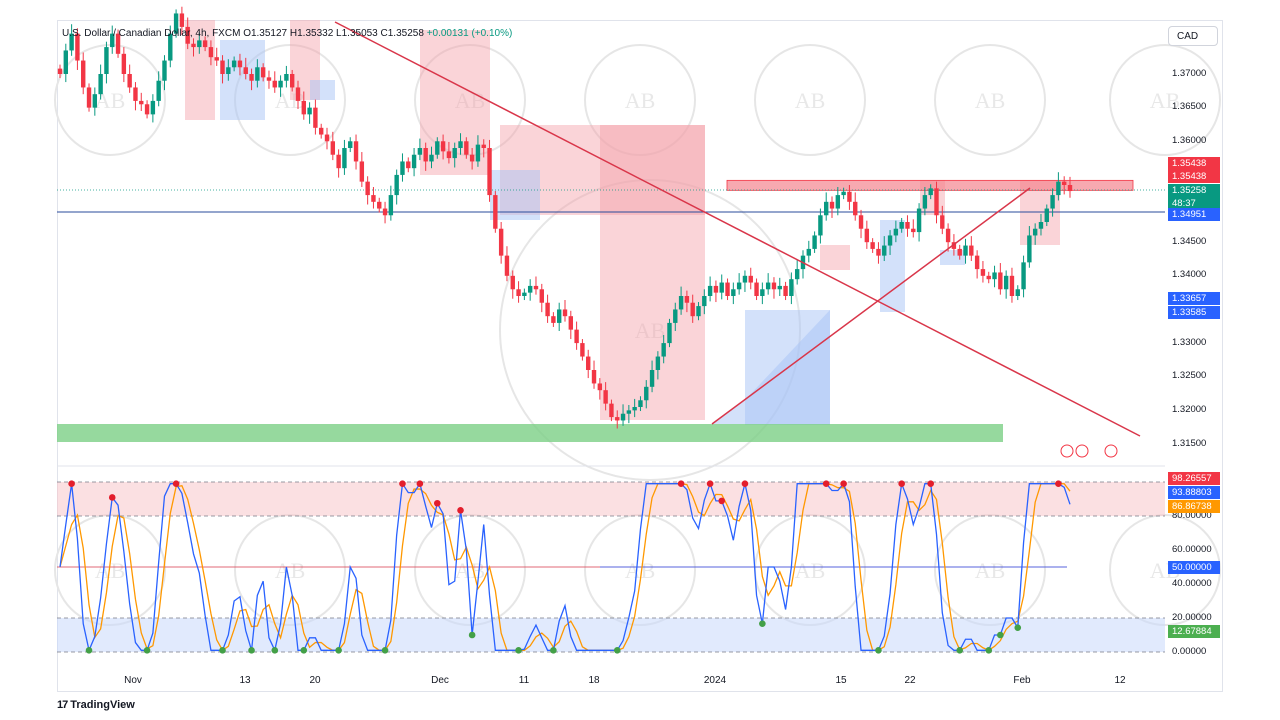  I want to click on price-tick-label: 1.34000, so click(1189, 274).